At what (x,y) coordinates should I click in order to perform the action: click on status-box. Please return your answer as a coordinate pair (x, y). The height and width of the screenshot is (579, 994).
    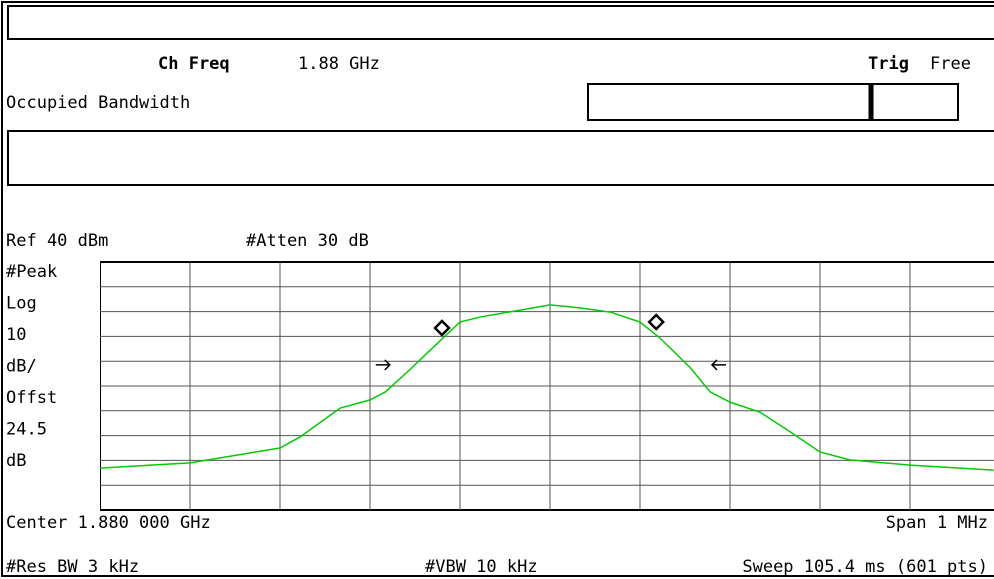
    Looking at the image, I should click on (773, 102).